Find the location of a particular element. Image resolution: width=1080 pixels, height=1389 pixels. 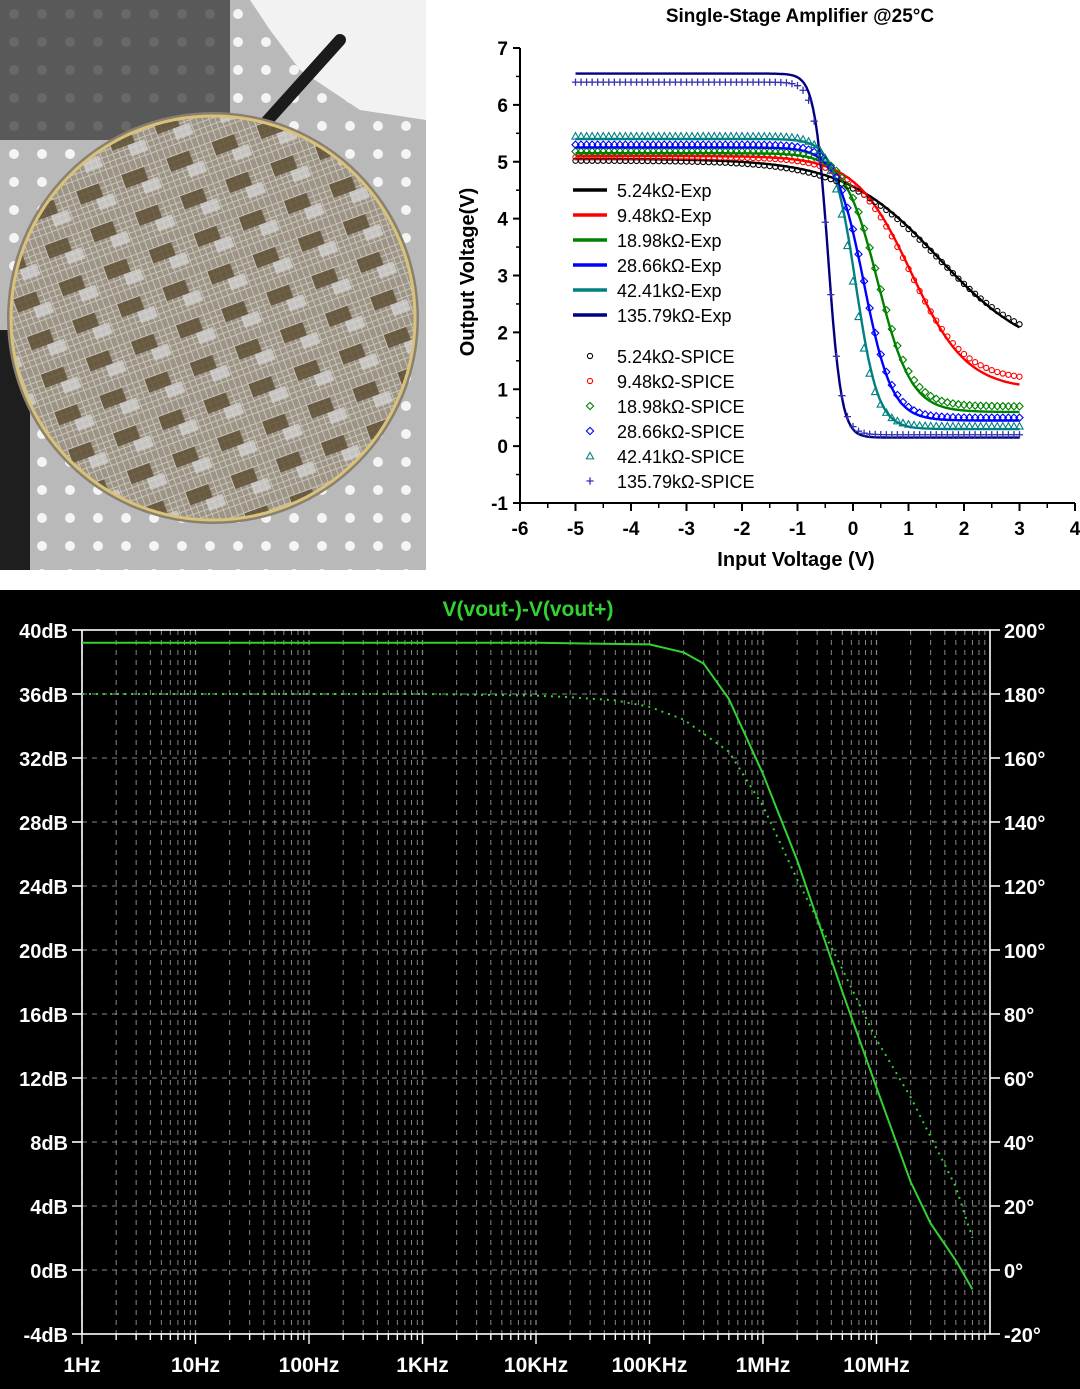

transfer-y-tick-label: 6 is located at coordinates (502, 106).